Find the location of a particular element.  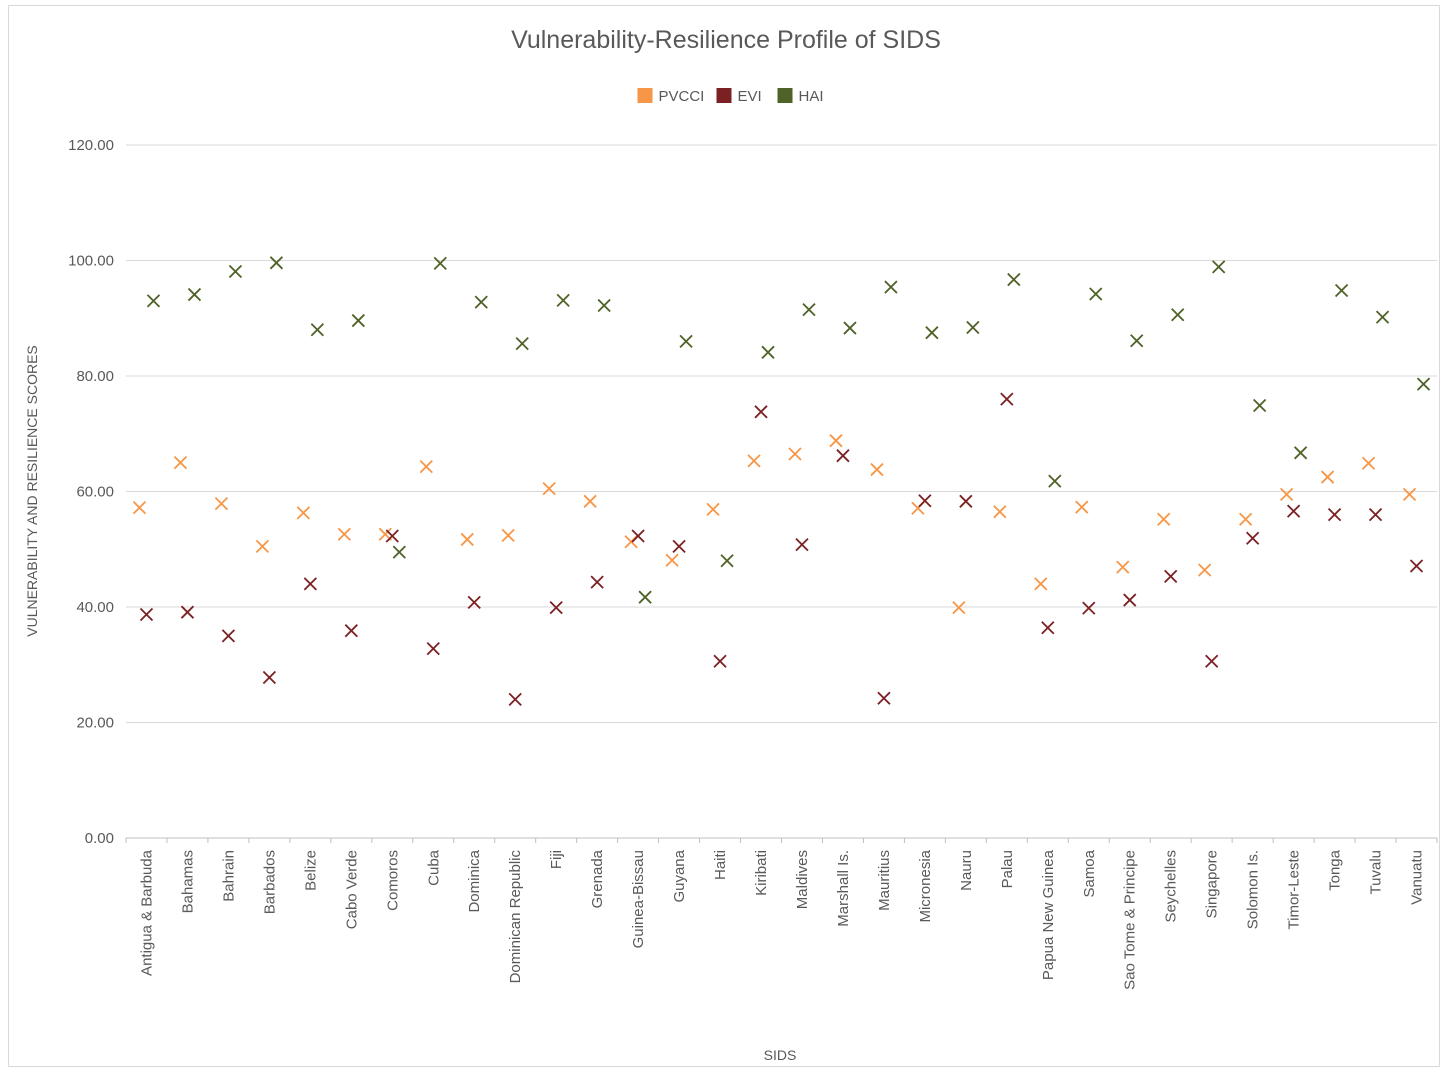

x-category-label: Papua New Guinea is located at coordinates (1048, 914).